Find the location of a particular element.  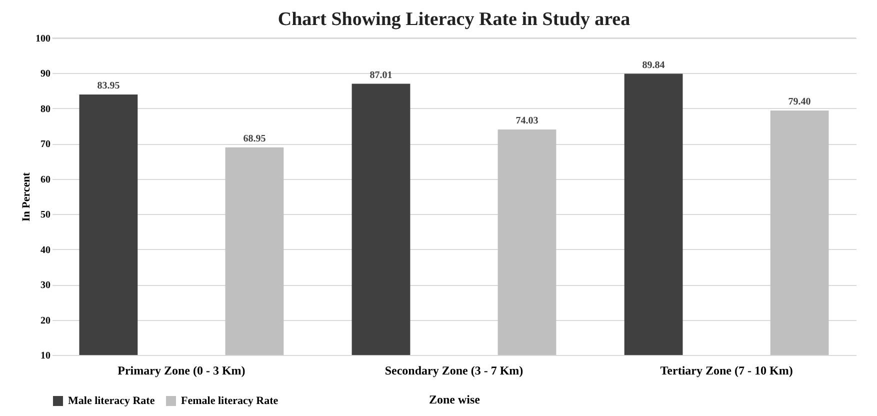

x-tick-label: Tertiary Zone (7 - 10 Km) is located at coordinates (726, 371).